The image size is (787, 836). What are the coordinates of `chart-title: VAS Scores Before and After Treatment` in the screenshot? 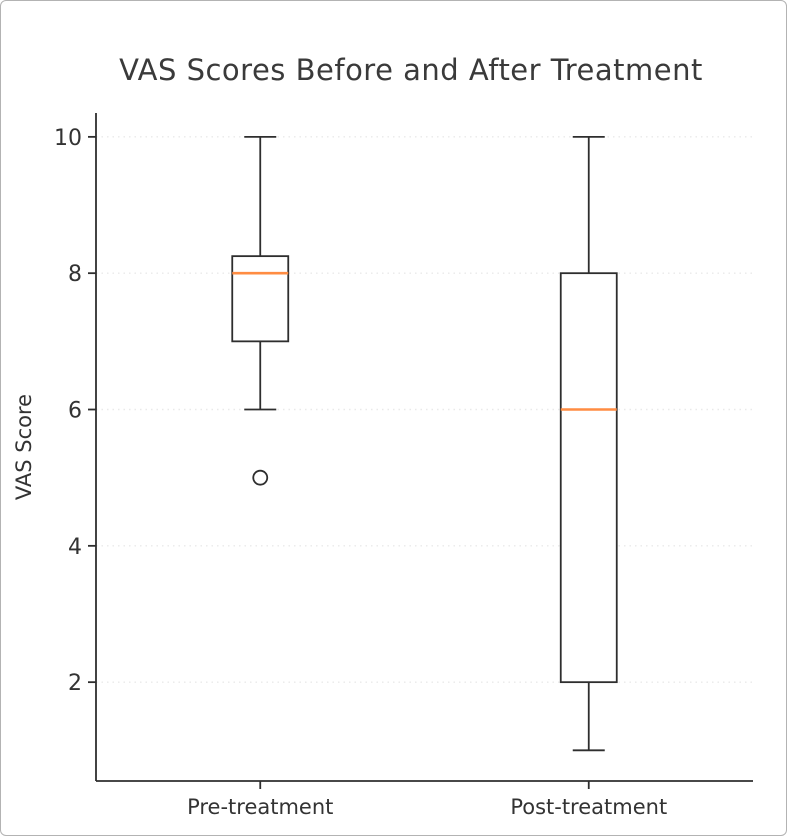 It's located at (411, 70).